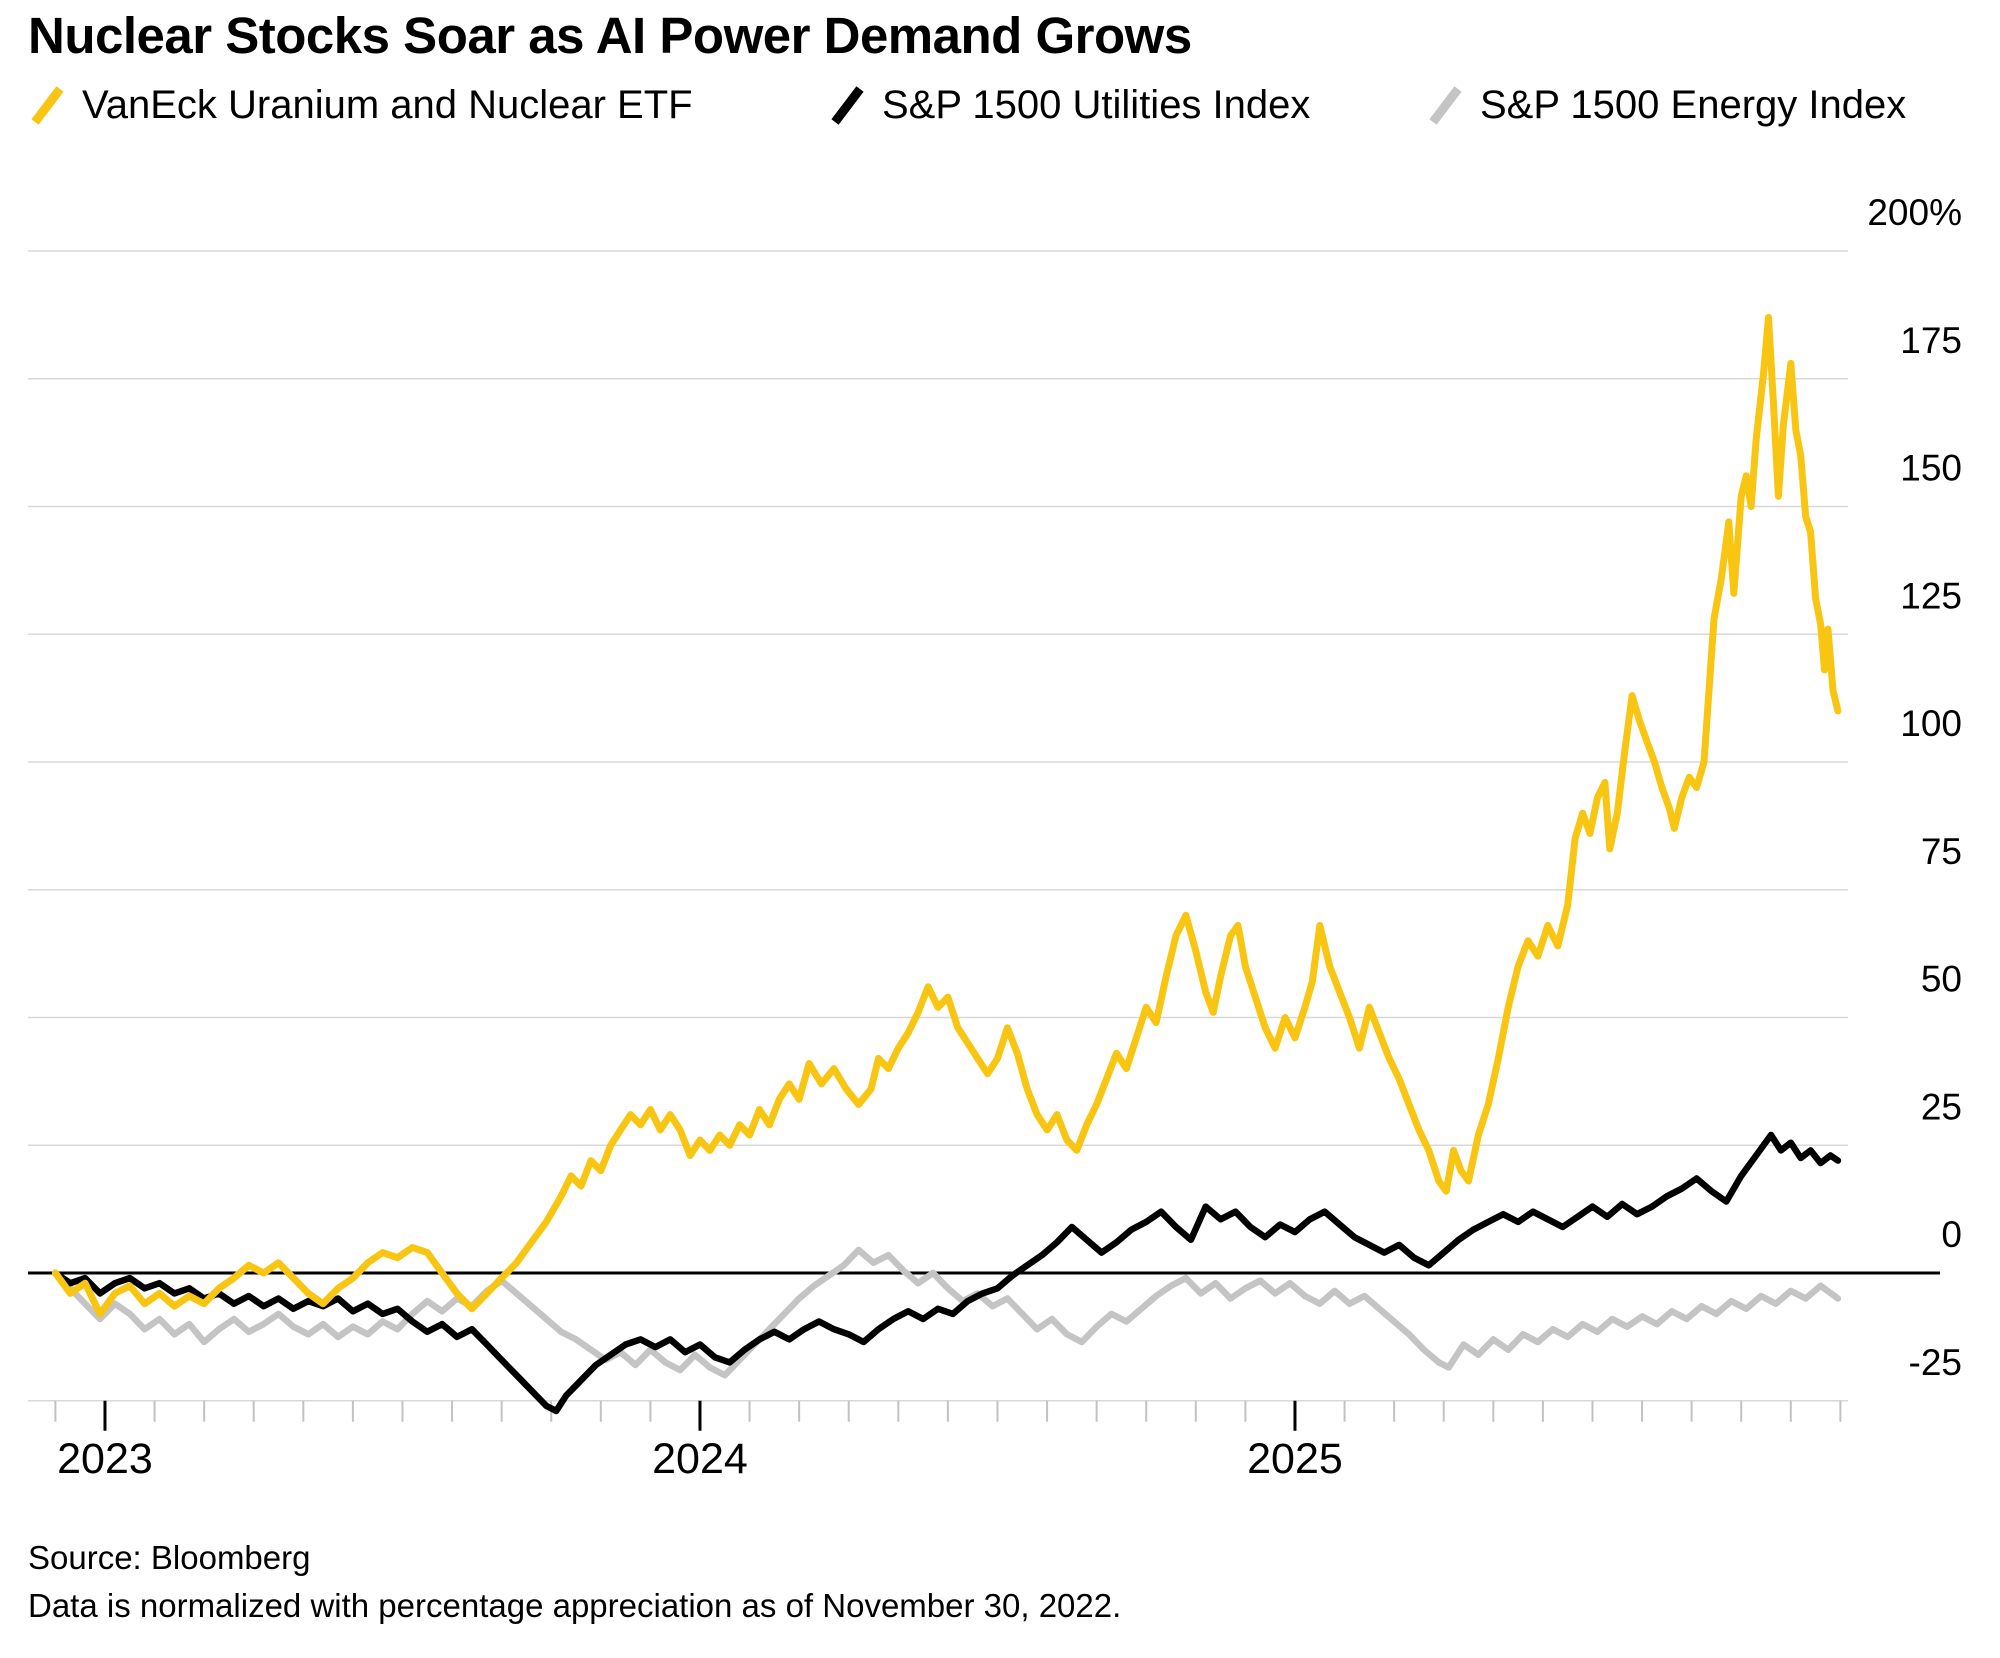  Describe the element at coordinates (1941, 851) in the screenshot. I see `y-tick-label: 75` at that location.